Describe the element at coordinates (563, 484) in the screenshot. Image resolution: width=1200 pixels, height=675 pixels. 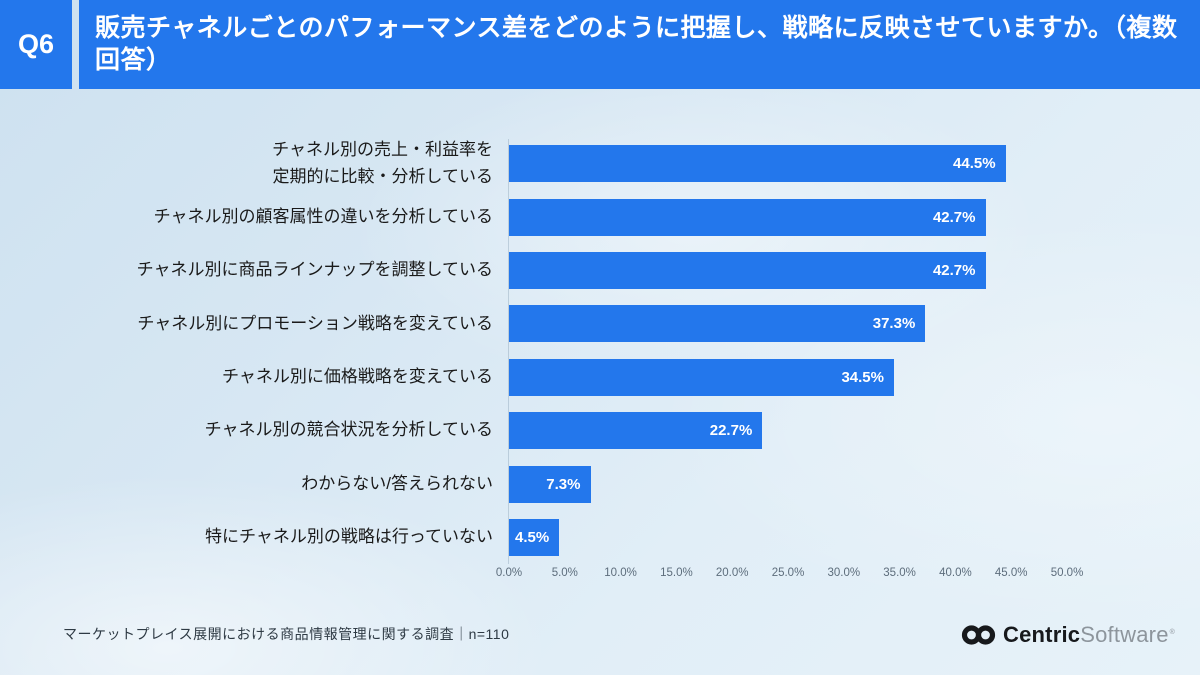
I see `bar-value-label: 7.3%` at that location.